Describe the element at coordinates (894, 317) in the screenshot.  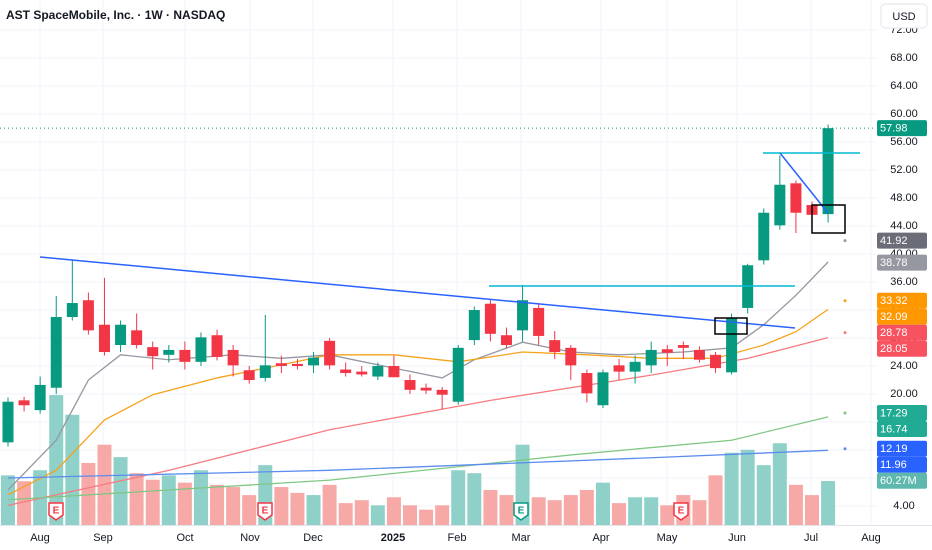
I see `price-badge-label: 32.09` at that location.